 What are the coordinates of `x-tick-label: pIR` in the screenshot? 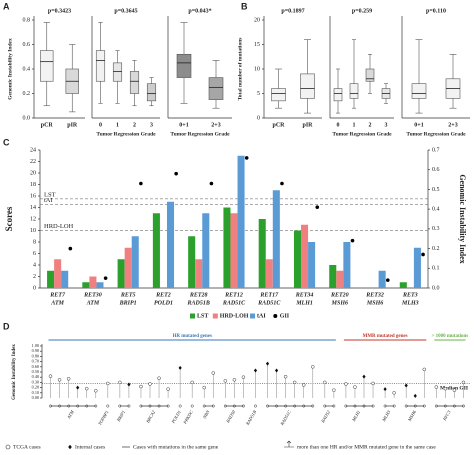 It's located at (72, 125).